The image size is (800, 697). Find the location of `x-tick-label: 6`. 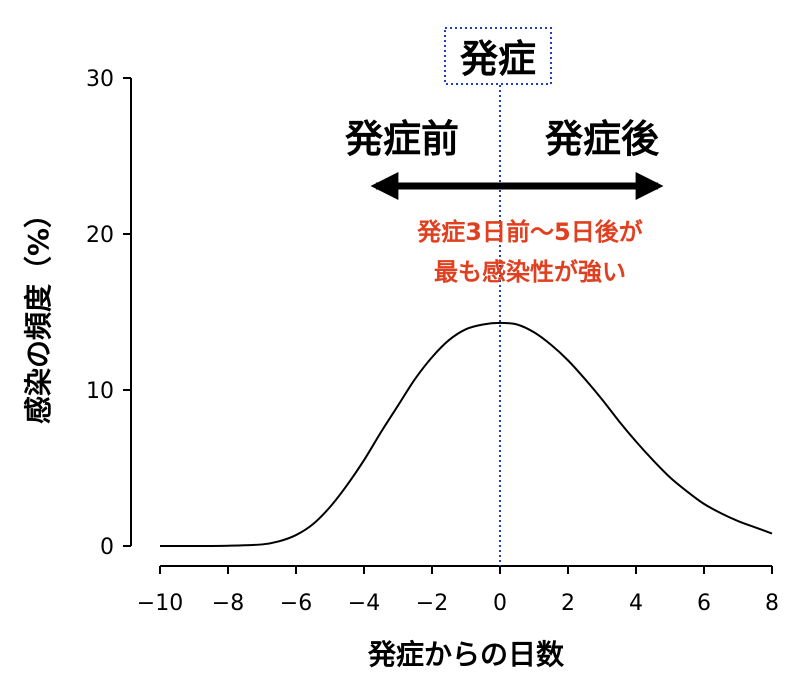

x-tick-label: 6 is located at coordinates (704, 603).